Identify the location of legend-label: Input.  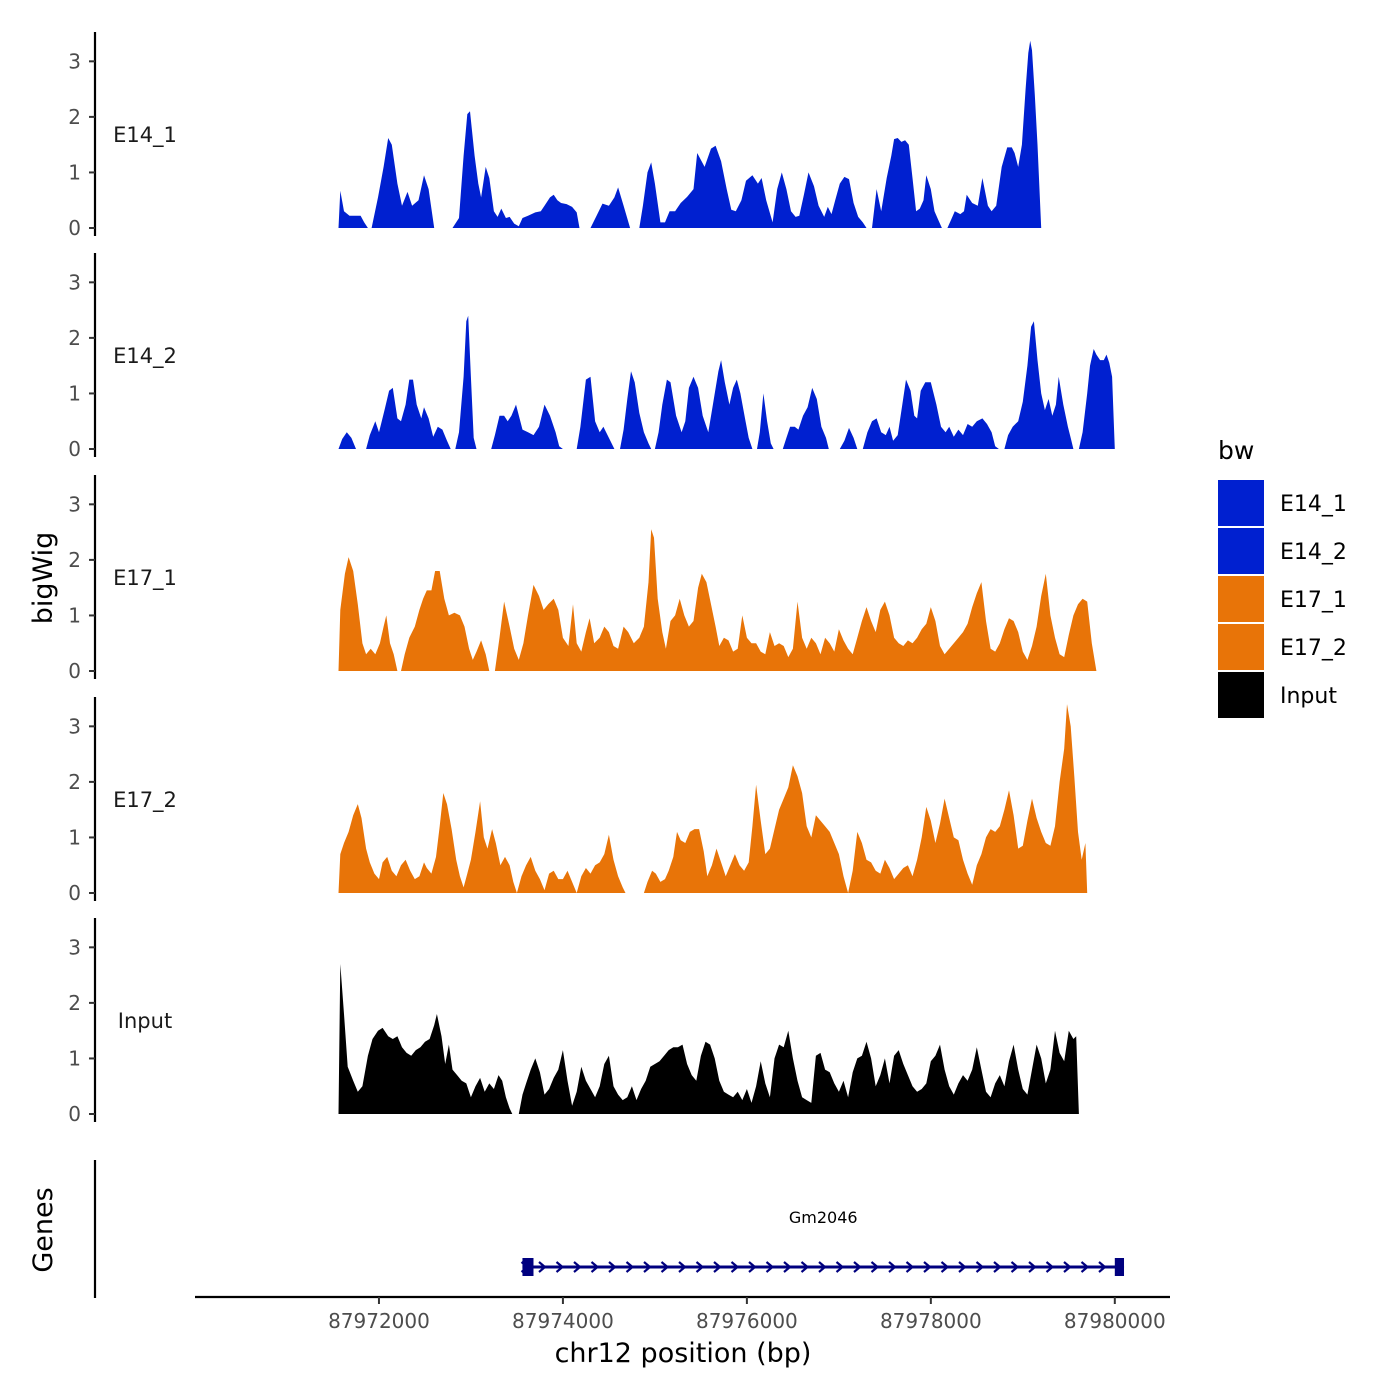
(1308, 696).